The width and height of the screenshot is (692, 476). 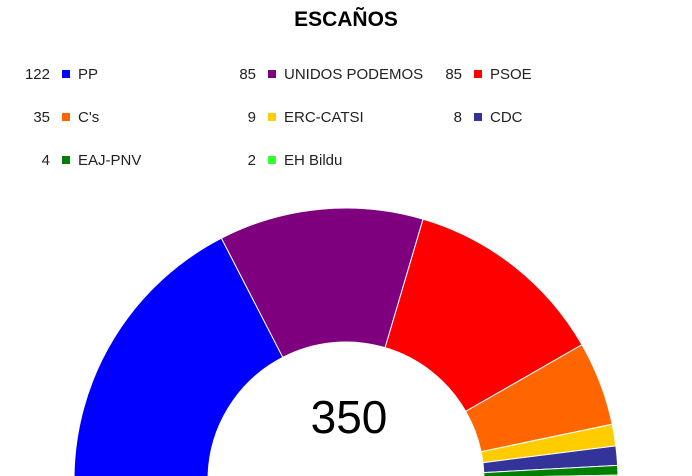 I want to click on seat-segment-psoe, so click(x=483, y=315).